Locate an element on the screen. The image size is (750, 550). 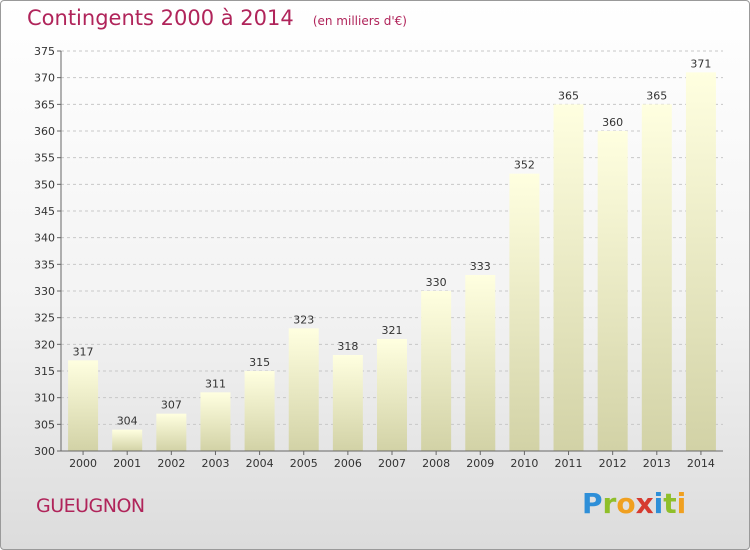
x-tick-label: 2007 is located at coordinates (392, 463).